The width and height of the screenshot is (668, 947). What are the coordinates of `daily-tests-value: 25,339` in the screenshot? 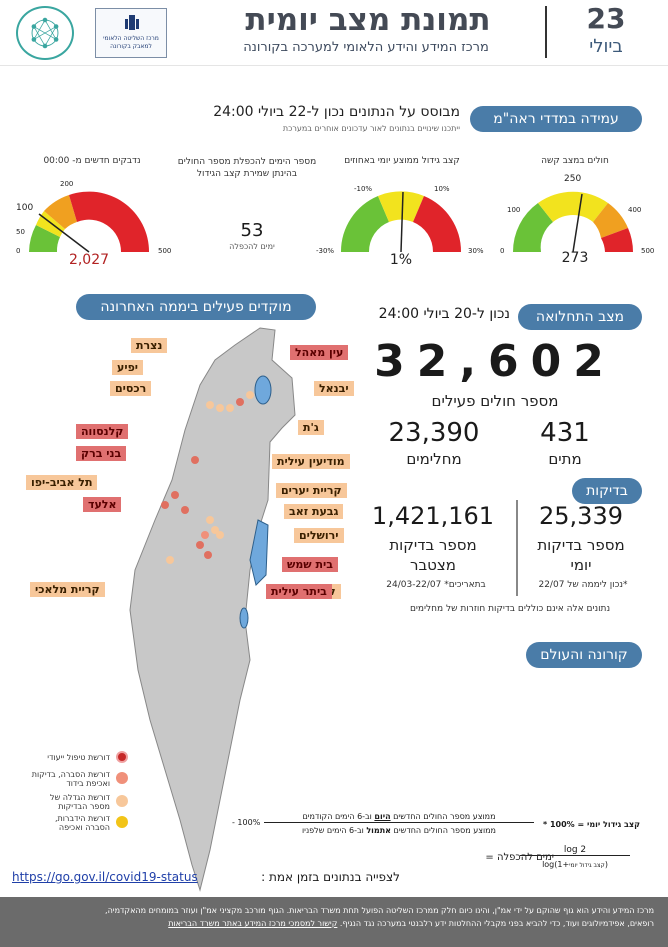 It's located at (581, 516).